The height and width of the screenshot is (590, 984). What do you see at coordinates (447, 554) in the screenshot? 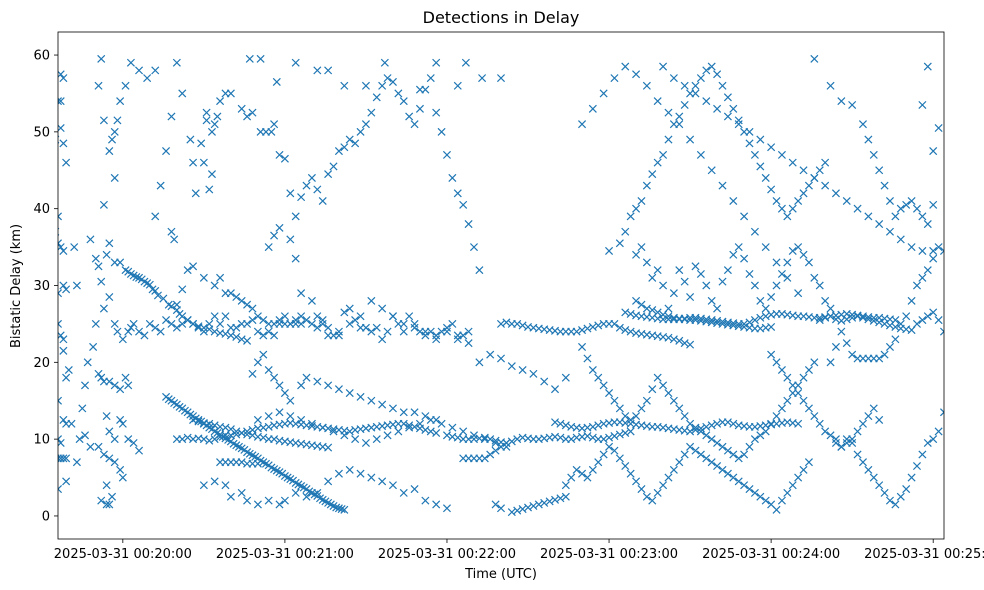
I see `x-tick-label: 2025-03-31 00:22:00` at bounding box center [447, 554].